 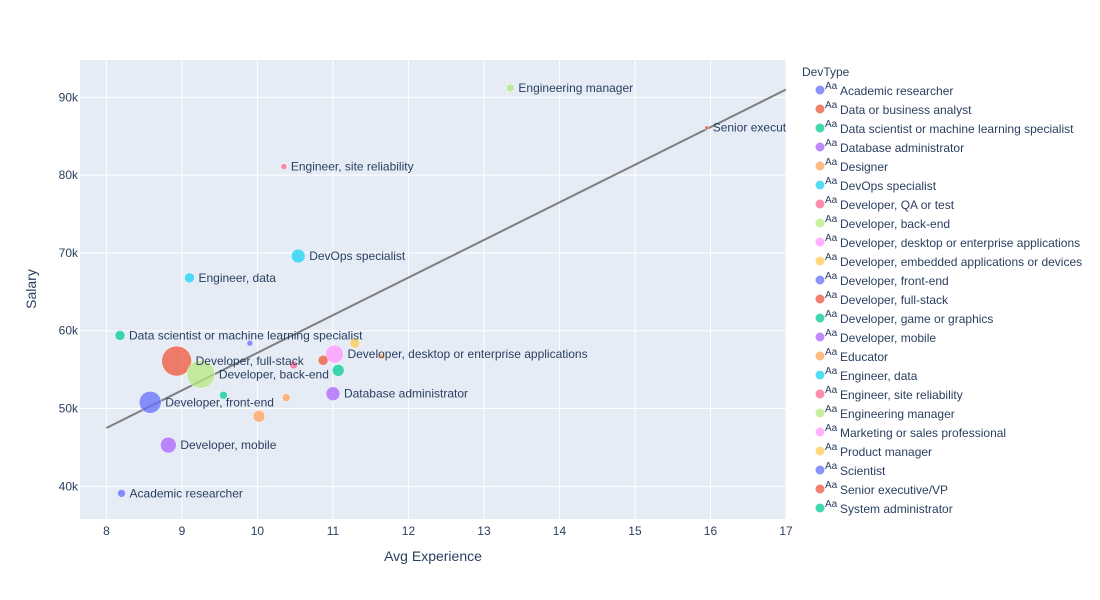 I want to click on legend-item: Aa Marketing or sales professional, so click(x=911, y=431).